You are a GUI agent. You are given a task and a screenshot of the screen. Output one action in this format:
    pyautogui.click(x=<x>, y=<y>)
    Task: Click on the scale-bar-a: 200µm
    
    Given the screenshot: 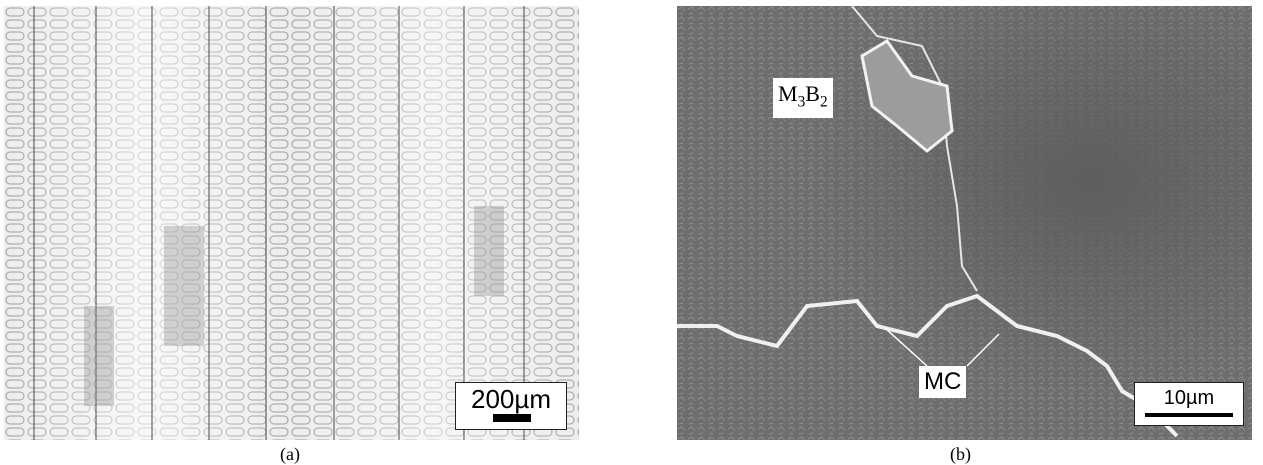 What is the action you would take?
    pyautogui.click(x=511, y=406)
    